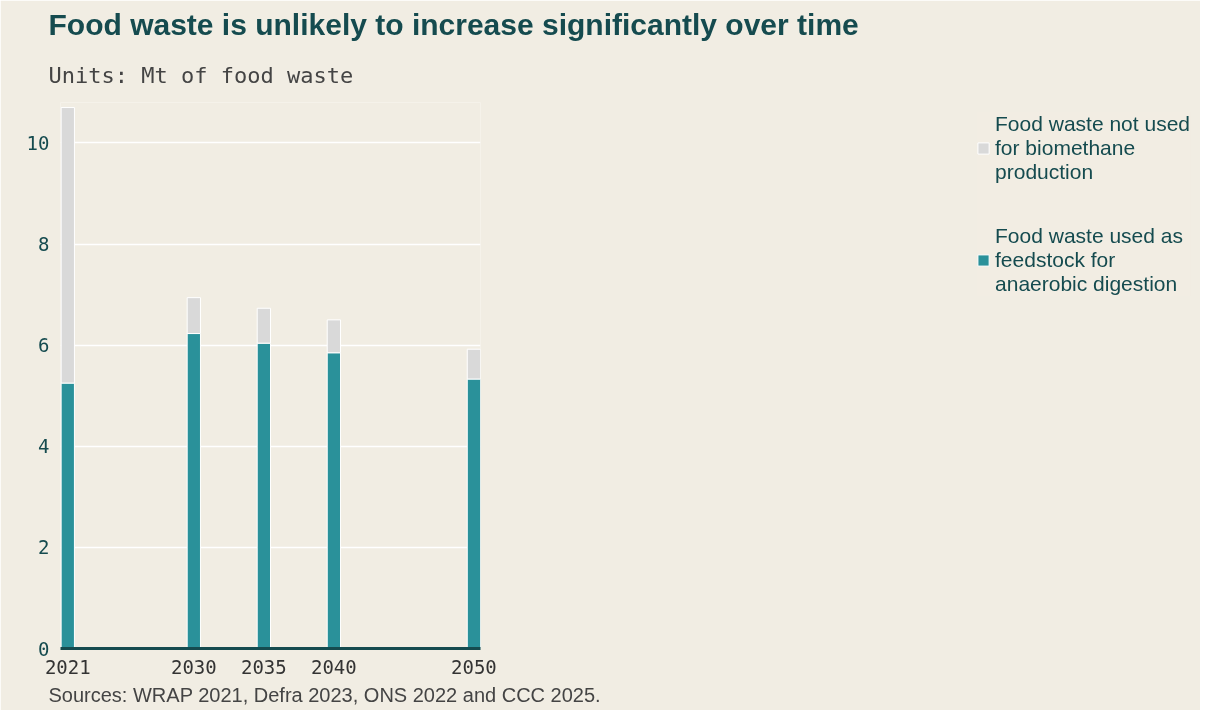  Describe the element at coordinates (193, 666) in the screenshot. I see `x-tick-label: 2030` at that location.